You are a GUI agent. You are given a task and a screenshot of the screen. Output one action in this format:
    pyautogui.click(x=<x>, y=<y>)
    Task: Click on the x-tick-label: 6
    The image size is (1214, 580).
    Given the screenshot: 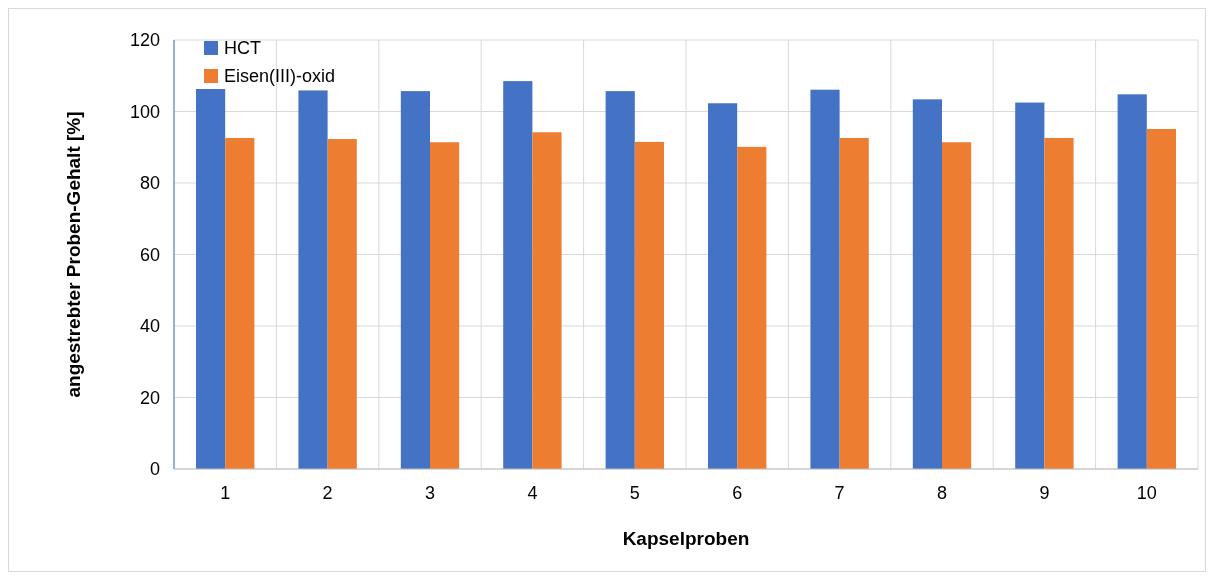 What is the action you would take?
    pyautogui.click(x=737, y=493)
    